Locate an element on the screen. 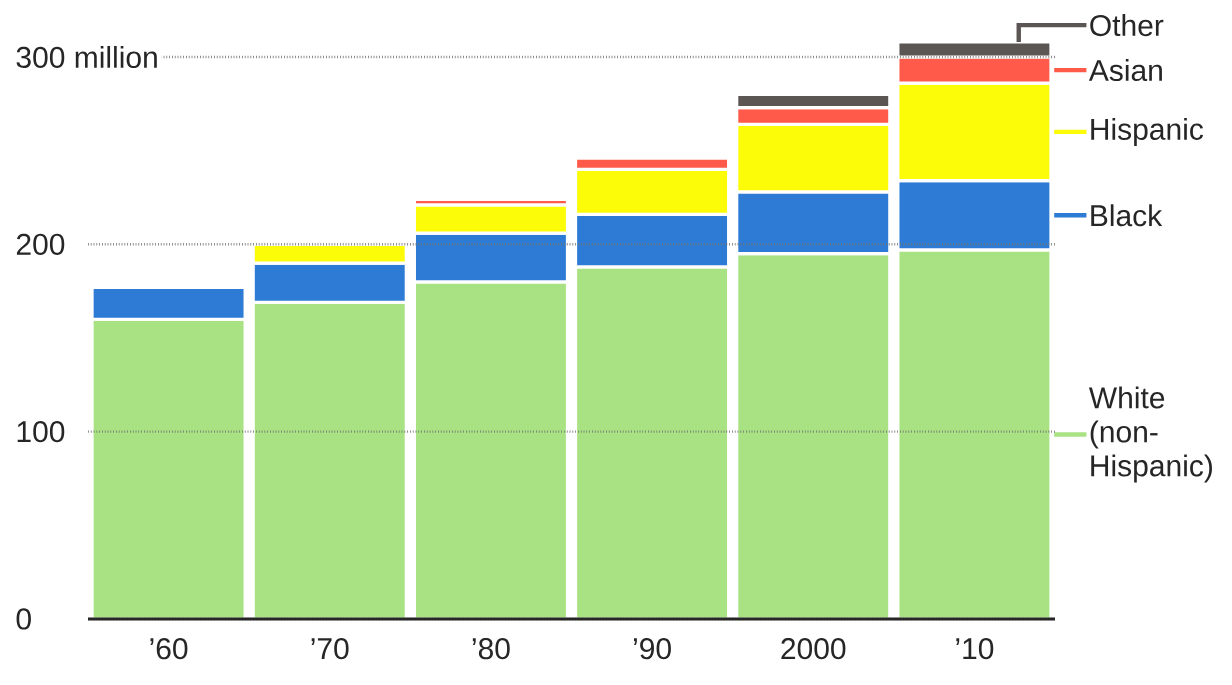  legend-label: Hispanic is located at coordinates (1147, 131).